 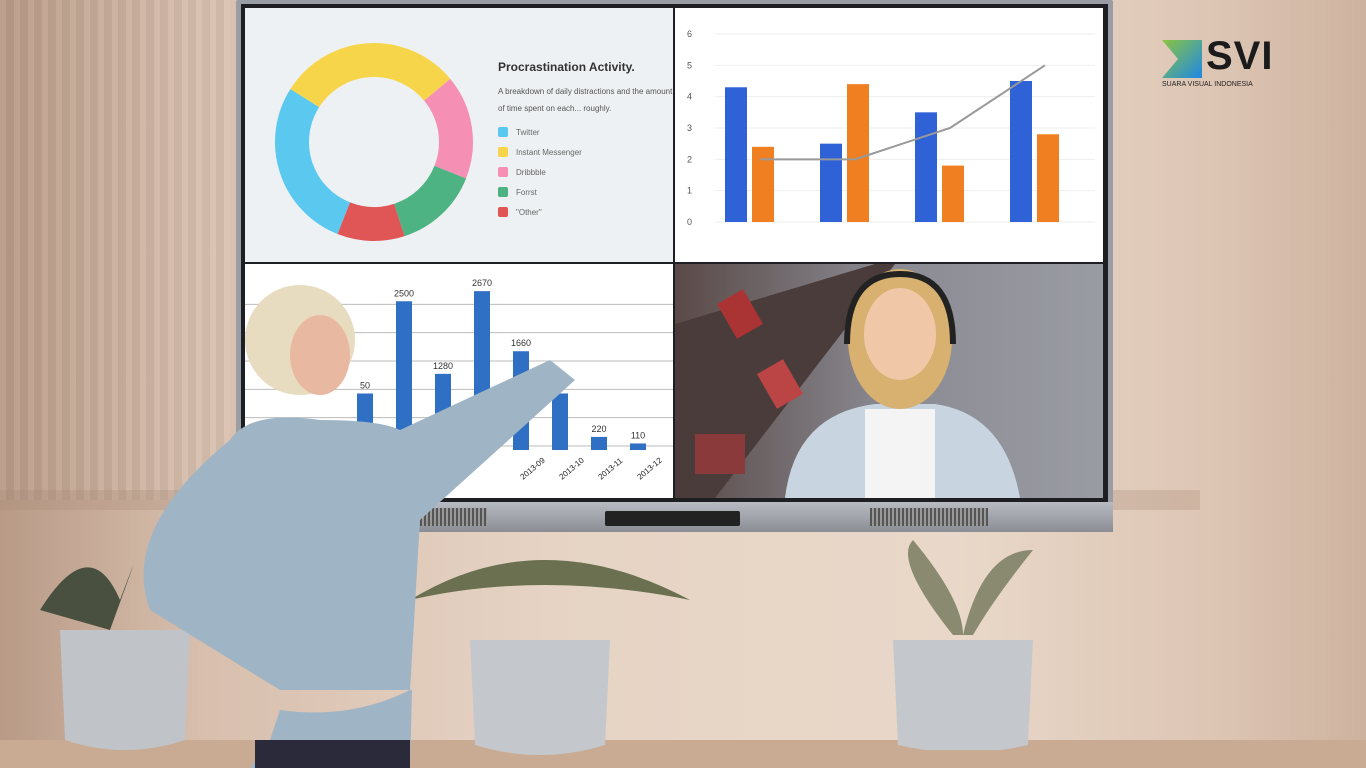 What do you see at coordinates (598, 429) in the screenshot?
I see `bar-value-label: 220` at bounding box center [598, 429].